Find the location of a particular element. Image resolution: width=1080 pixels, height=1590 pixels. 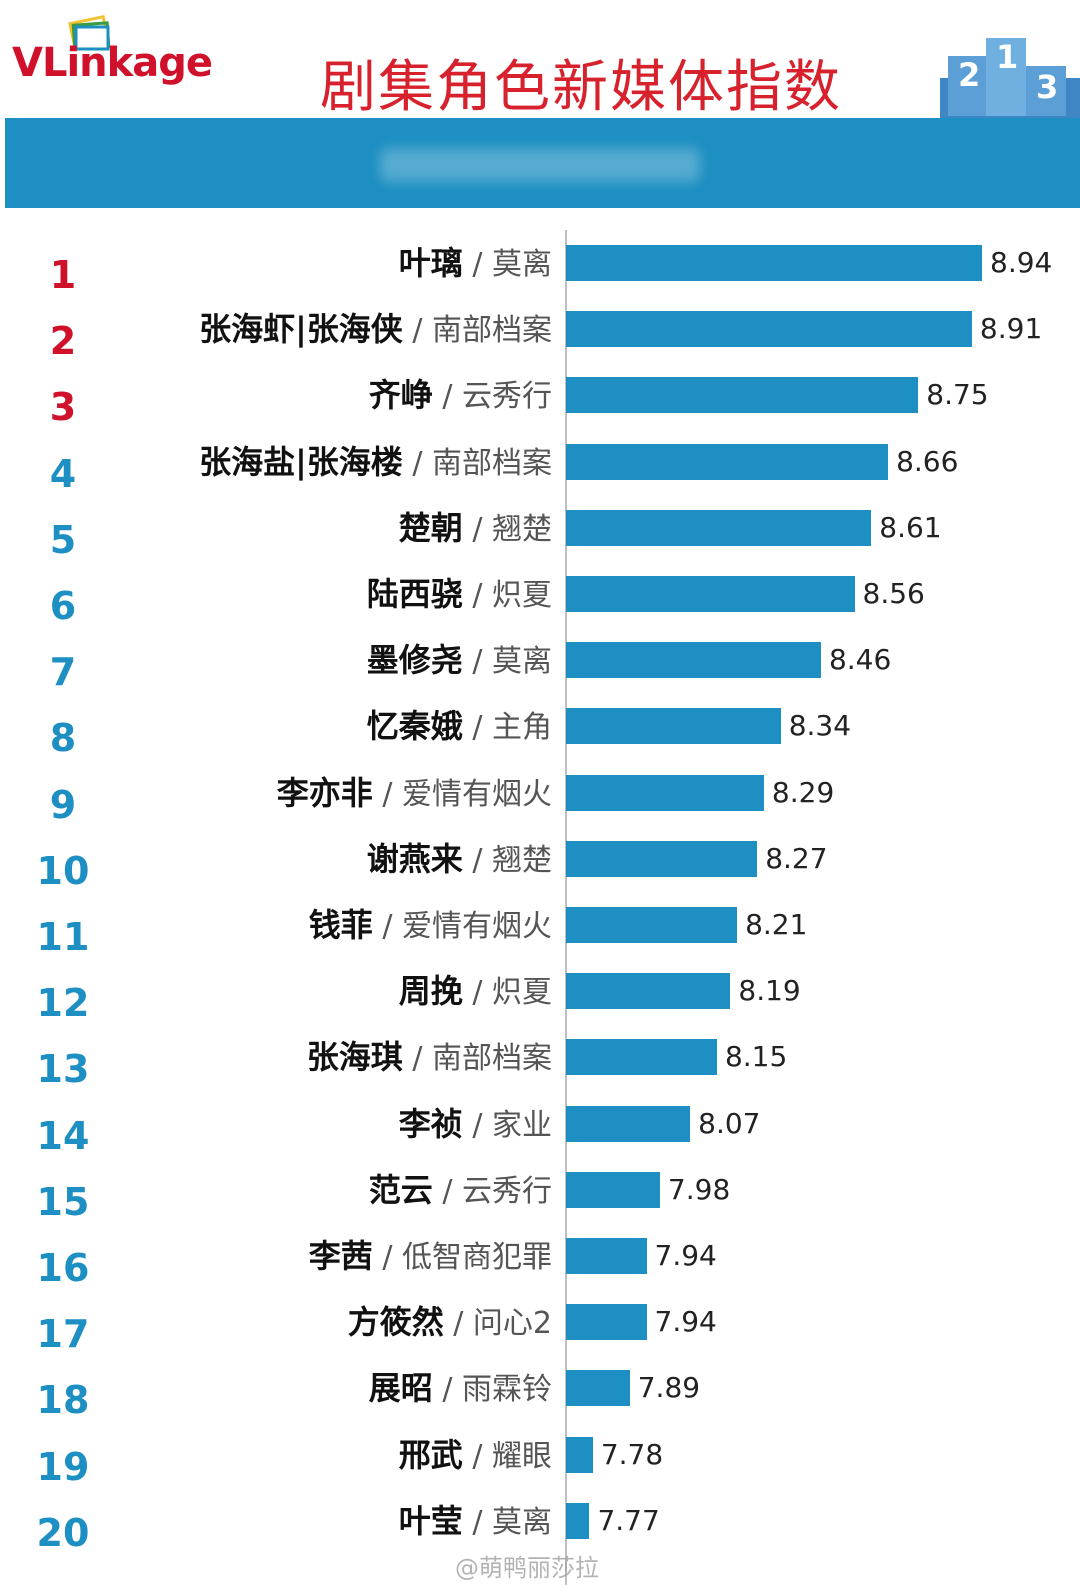

rank-number: 10 is located at coordinates (63, 870).